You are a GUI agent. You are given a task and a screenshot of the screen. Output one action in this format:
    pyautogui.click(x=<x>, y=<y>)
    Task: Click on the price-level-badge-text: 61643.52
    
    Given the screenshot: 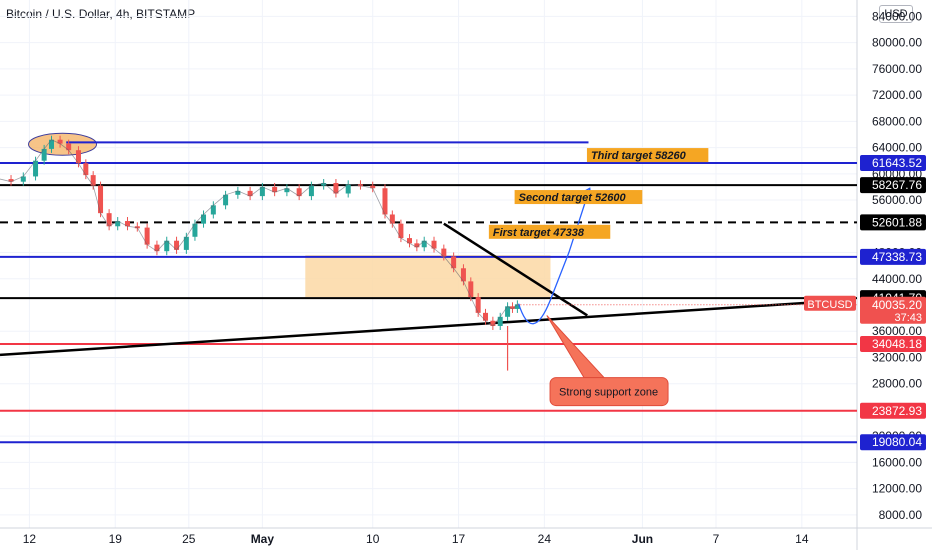 What is the action you would take?
    pyautogui.click(x=897, y=163)
    